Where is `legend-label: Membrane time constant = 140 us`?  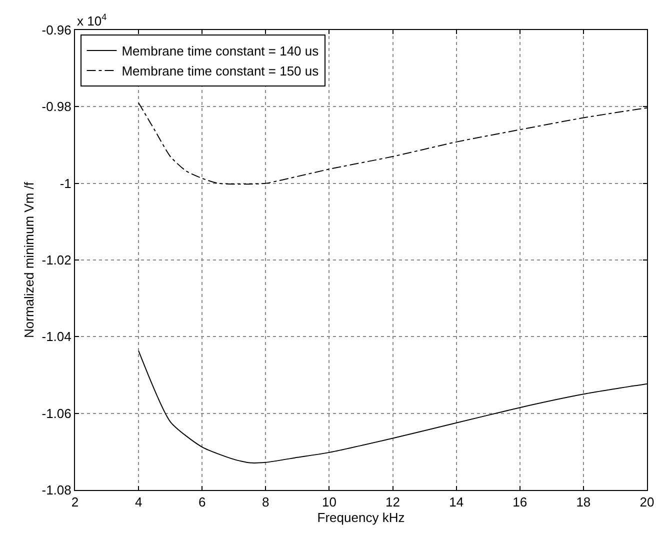
legend-label: Membrane time constant = 140 us is located at coordinates (221, 51).